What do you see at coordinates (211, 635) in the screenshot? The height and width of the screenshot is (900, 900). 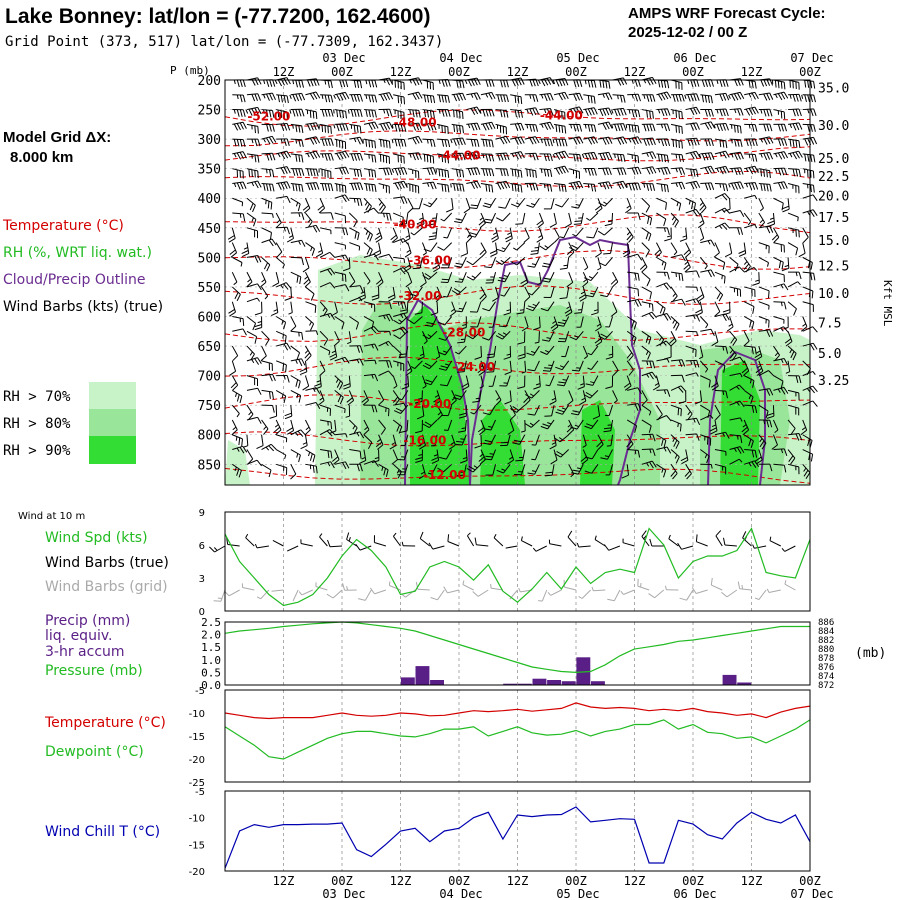 I see `precip-tick-label: 2.0` at bounding box center [211, 635].